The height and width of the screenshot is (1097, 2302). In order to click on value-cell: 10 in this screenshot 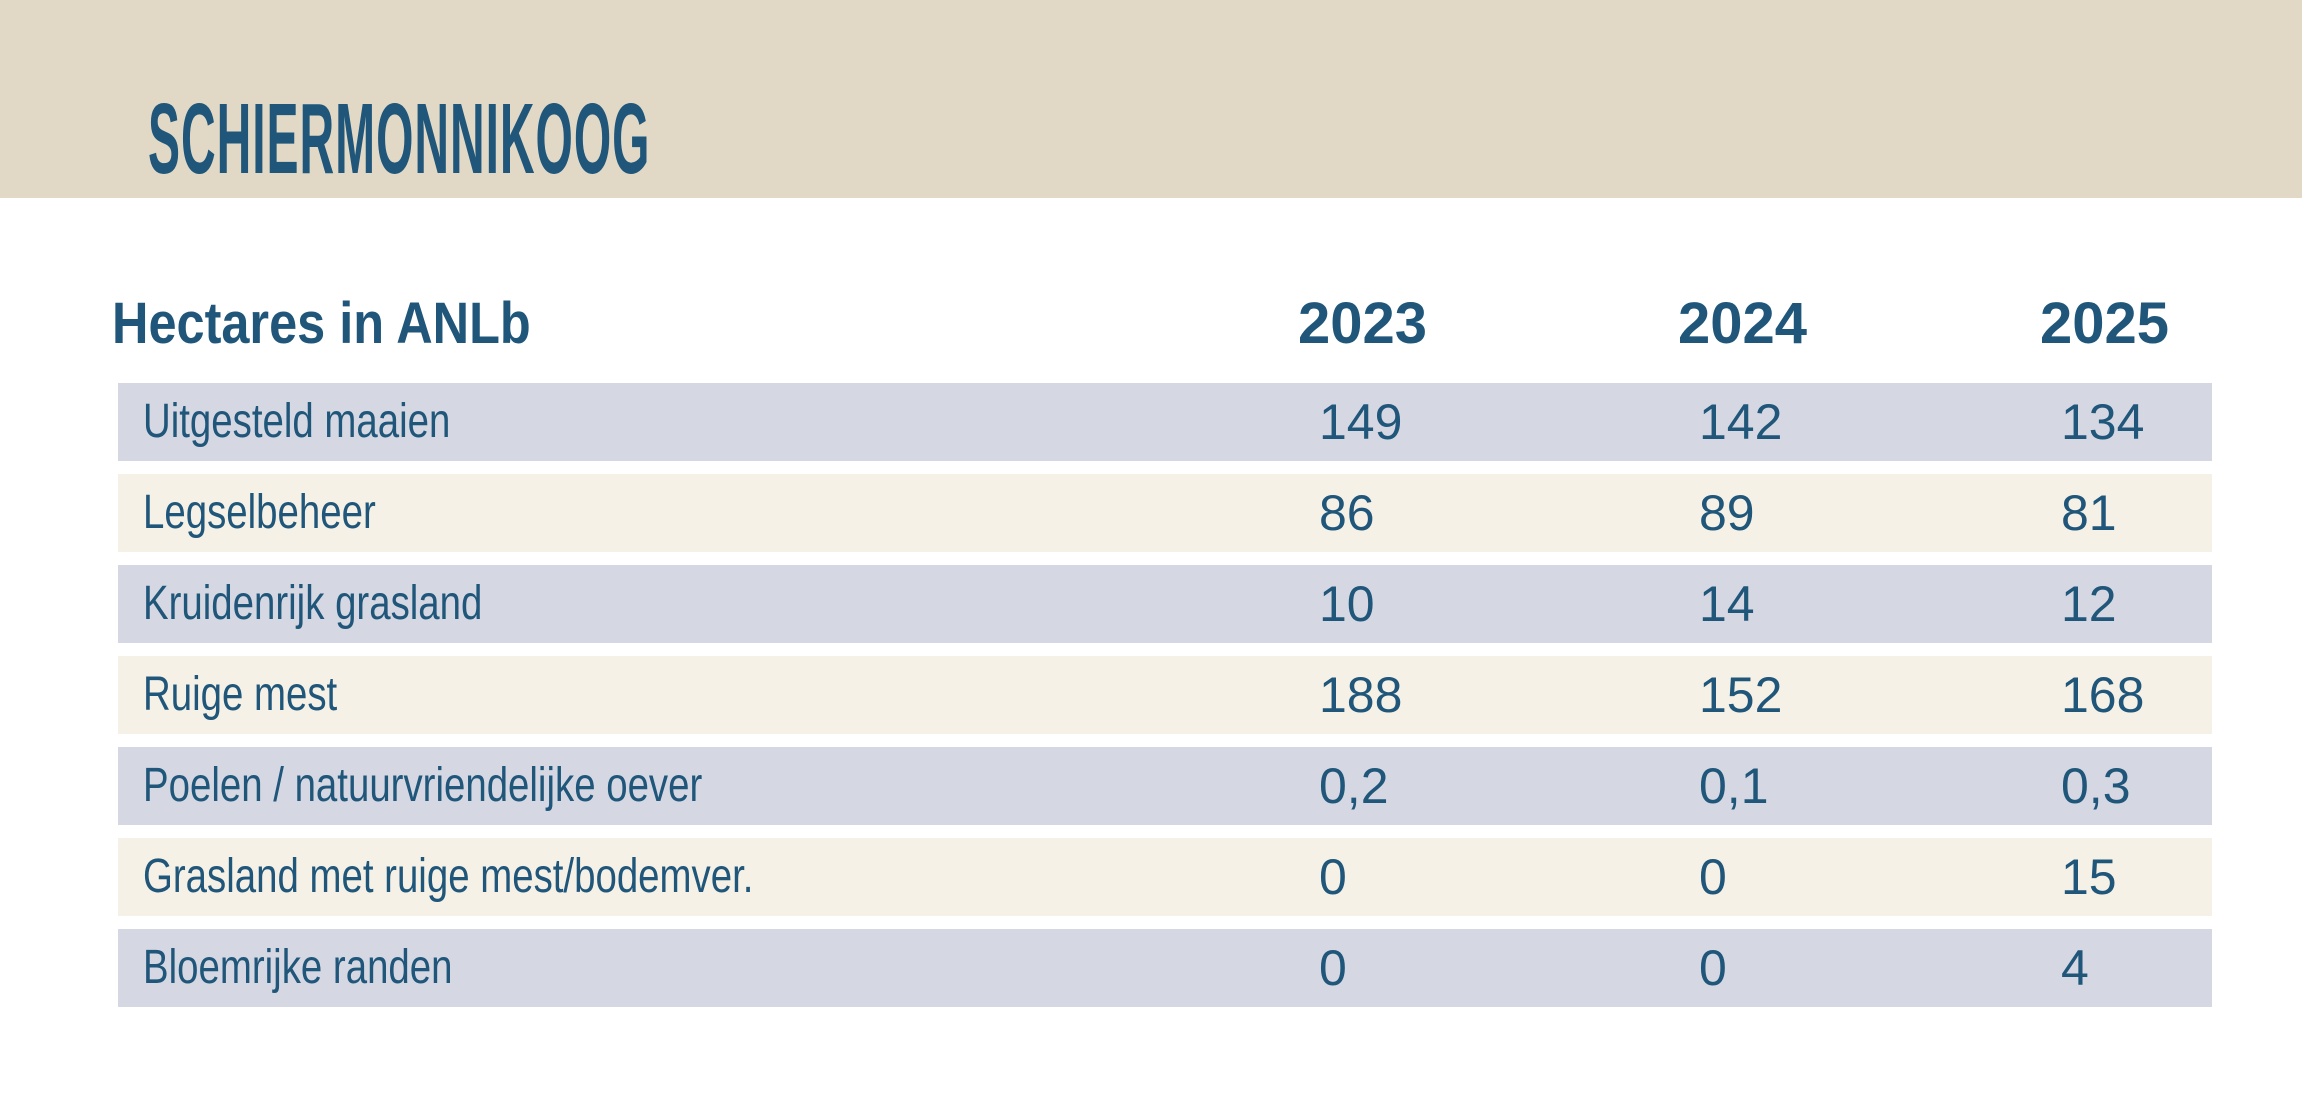, I will do `click(1347, 604)`.